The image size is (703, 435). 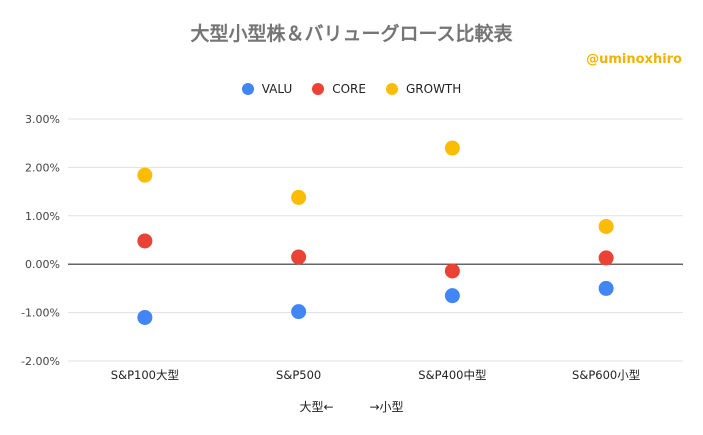 I want to click on legend-label-growth: GROWTH, so click(x=433, y=89).